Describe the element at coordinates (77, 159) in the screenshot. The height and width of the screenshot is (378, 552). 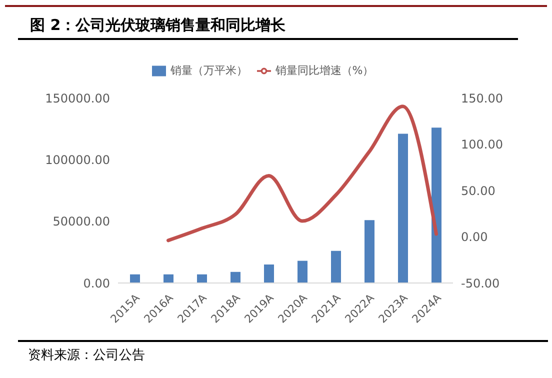
I see `y-tick-label: 100000.00` at that location.